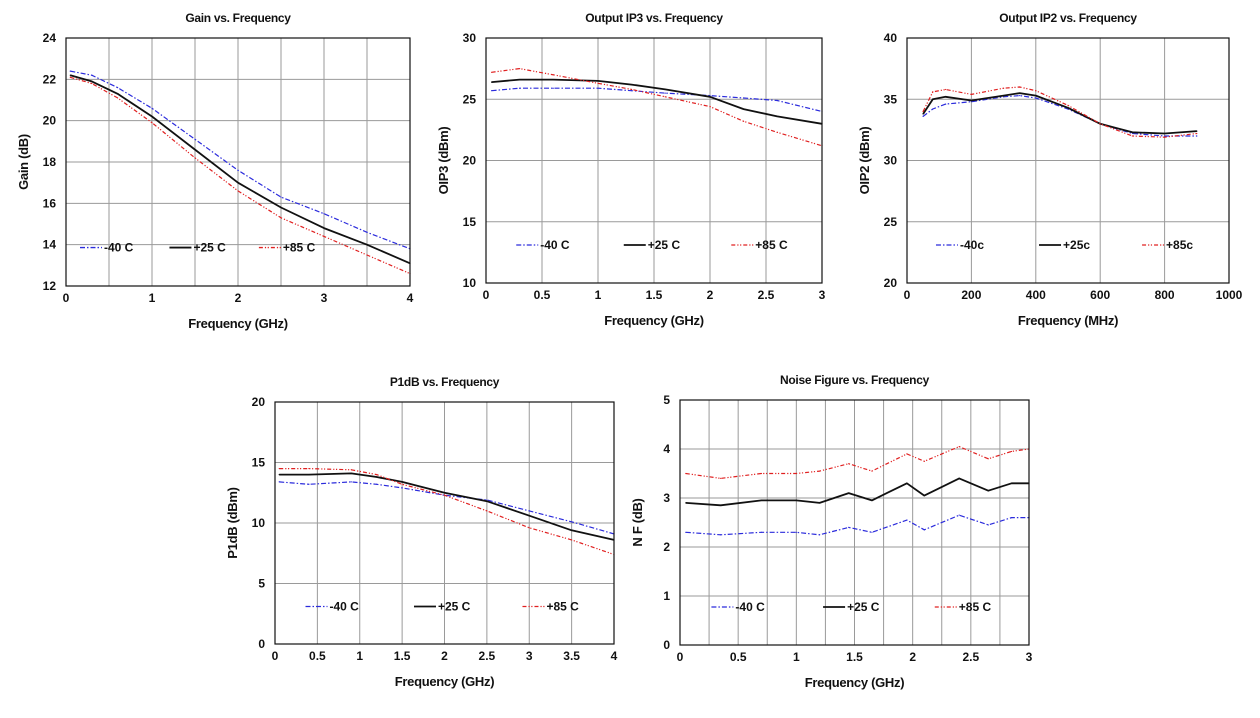 This screenshot has height=718, width=1260. I want to click on legend: -40c +25c +85c, so click(1064, 245).